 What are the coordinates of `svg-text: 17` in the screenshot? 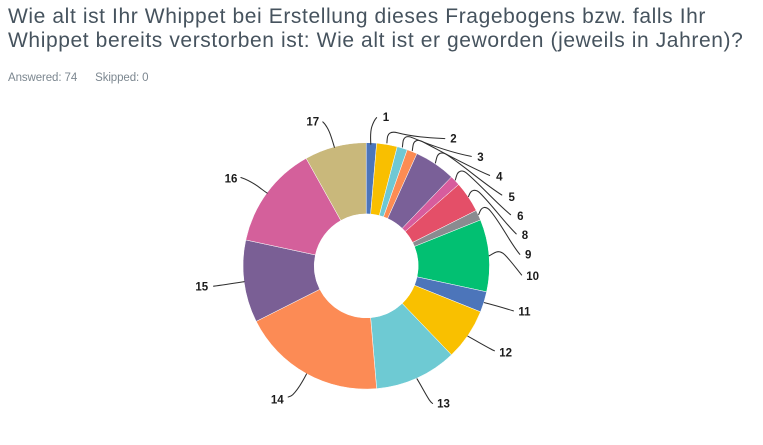 It's located at (312, 122).